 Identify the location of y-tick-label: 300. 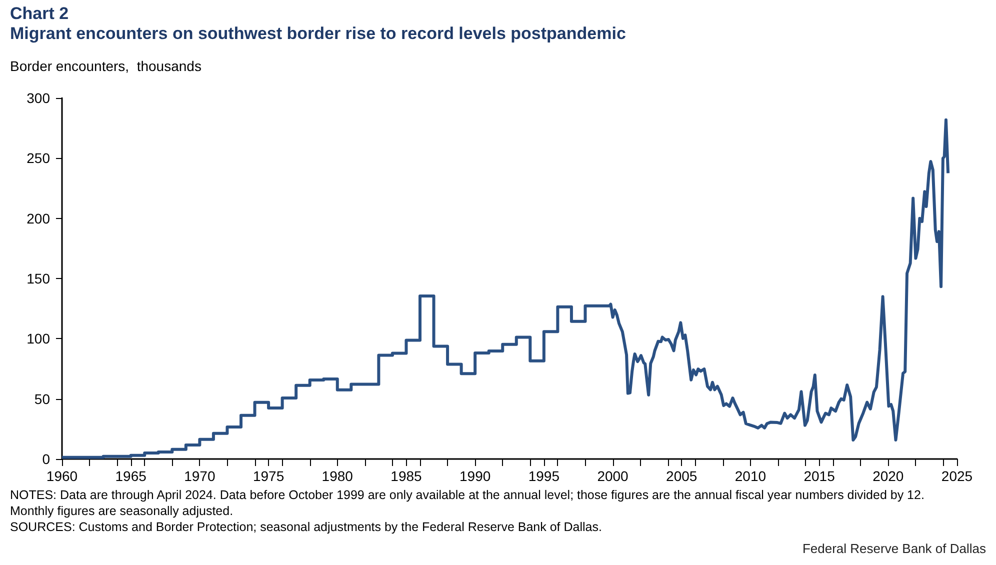
(38, 98).